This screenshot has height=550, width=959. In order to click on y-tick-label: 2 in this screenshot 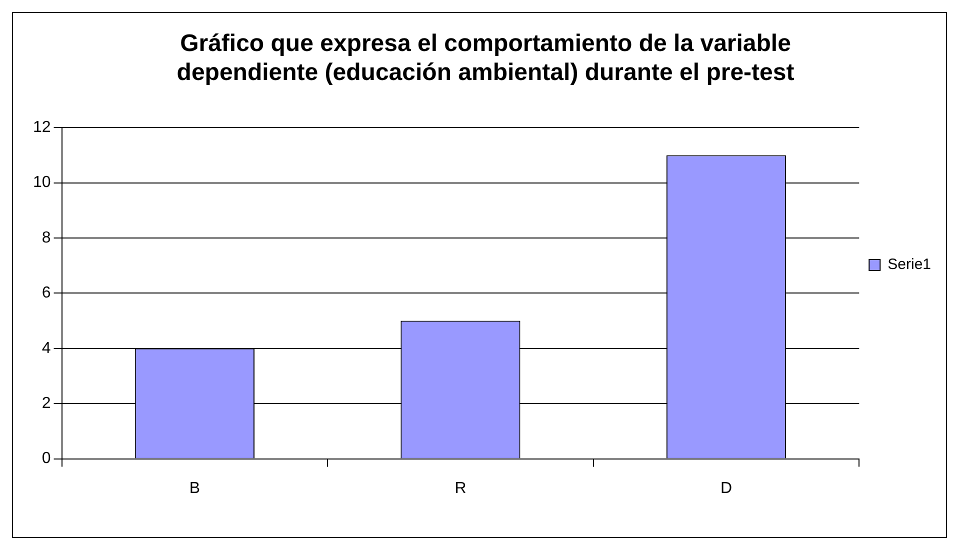, I will do `click(46, 403)`.